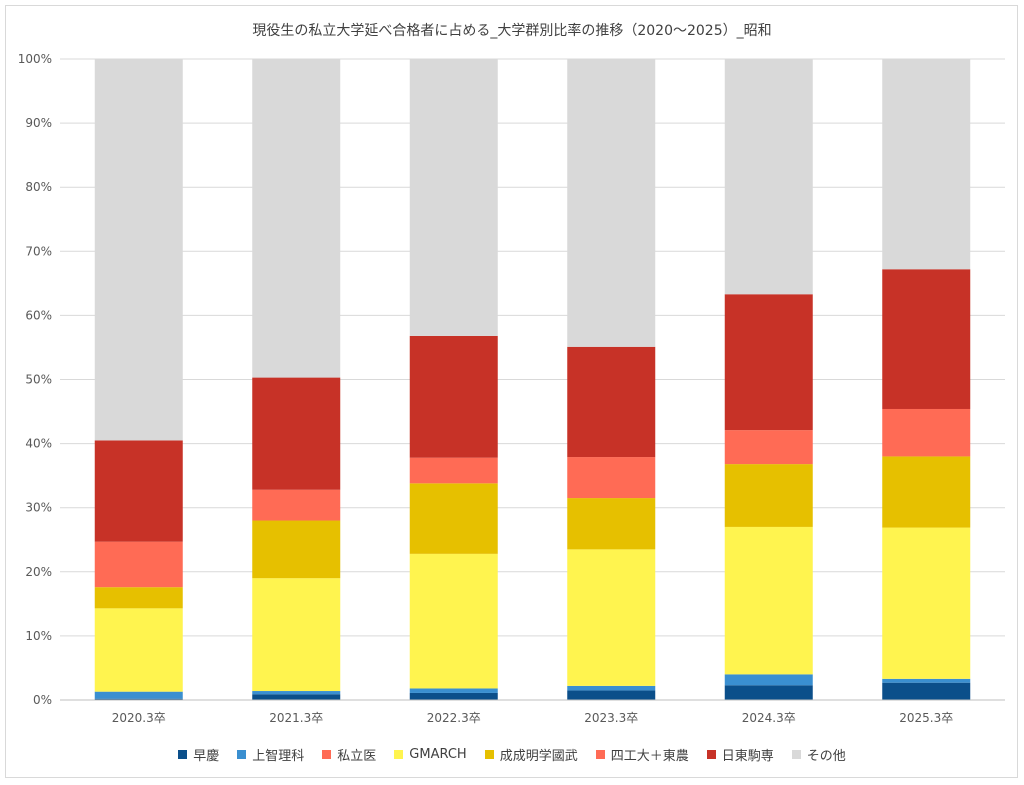  I want to click on y-tick-label: 10%, so click(38, 636).